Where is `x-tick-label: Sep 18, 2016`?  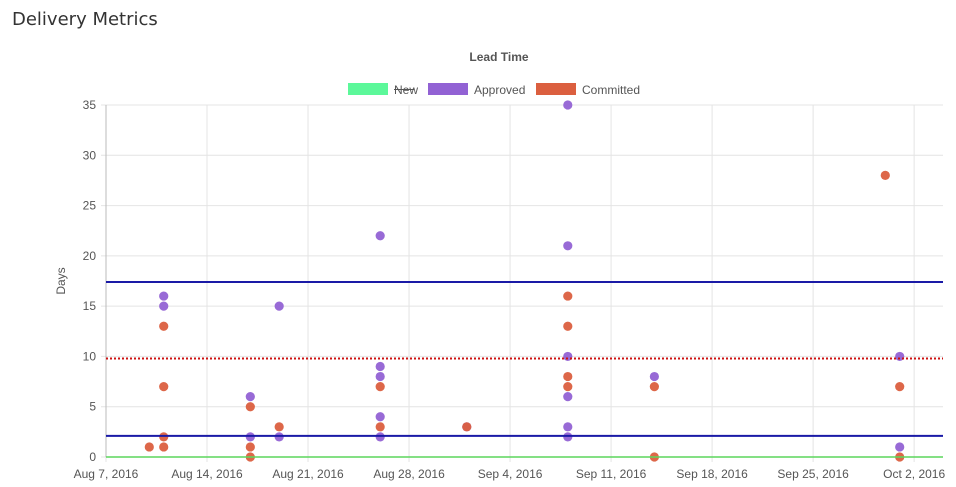
x-tick-label: Sep 18, 2016 is located at coordinates (712, 474).